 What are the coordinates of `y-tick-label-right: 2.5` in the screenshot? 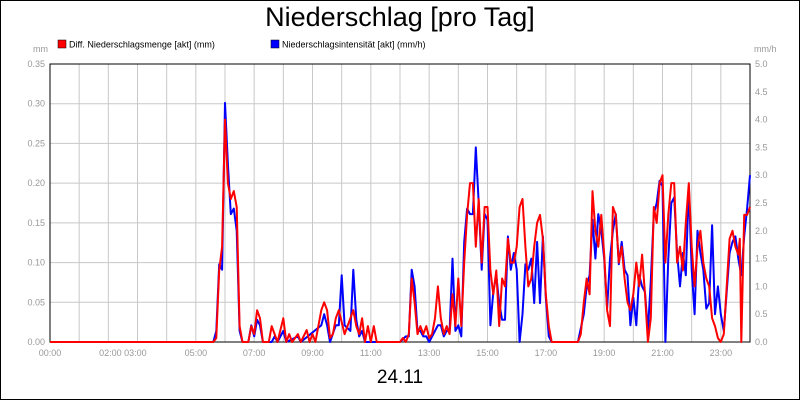 It's located at (761, 203).